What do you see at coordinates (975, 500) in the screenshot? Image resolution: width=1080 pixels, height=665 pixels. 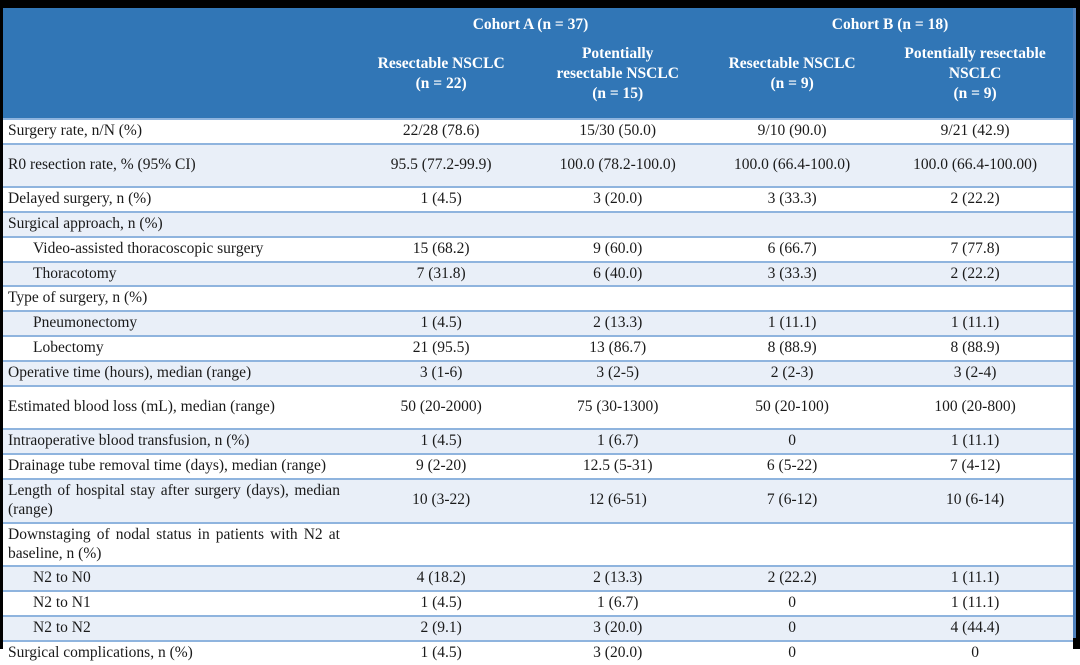 I see `value-cell: 10 (6-14)` at bounding box center [975, 500].